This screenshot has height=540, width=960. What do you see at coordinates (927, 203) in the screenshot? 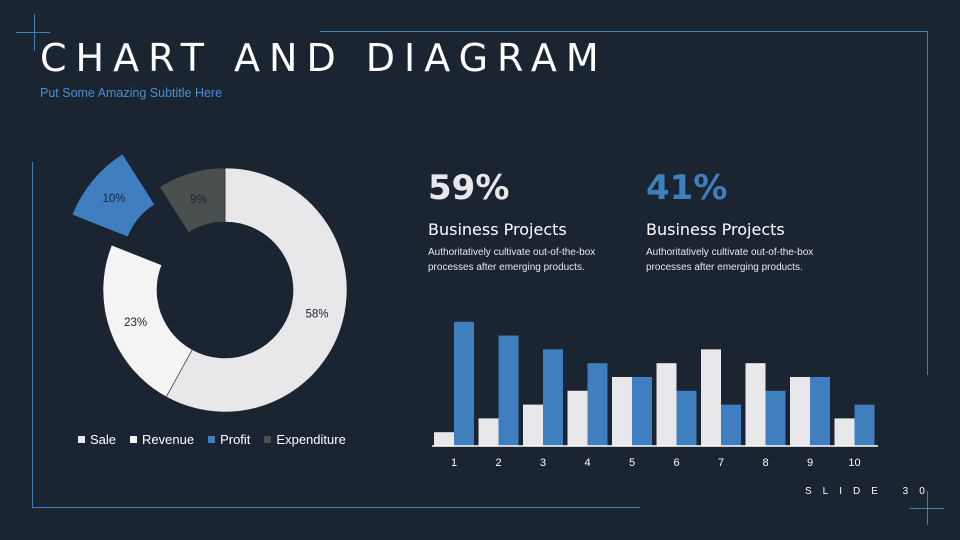
I see `frame-right-line` at bounding box center [927, 203].